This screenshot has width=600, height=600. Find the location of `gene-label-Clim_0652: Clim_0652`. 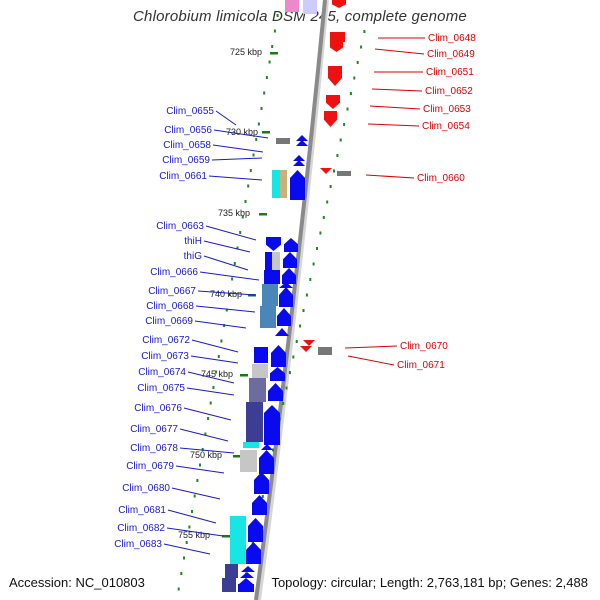

gene-label-Clim_0652: Clim_0652 is located at coordinates (449, 91).